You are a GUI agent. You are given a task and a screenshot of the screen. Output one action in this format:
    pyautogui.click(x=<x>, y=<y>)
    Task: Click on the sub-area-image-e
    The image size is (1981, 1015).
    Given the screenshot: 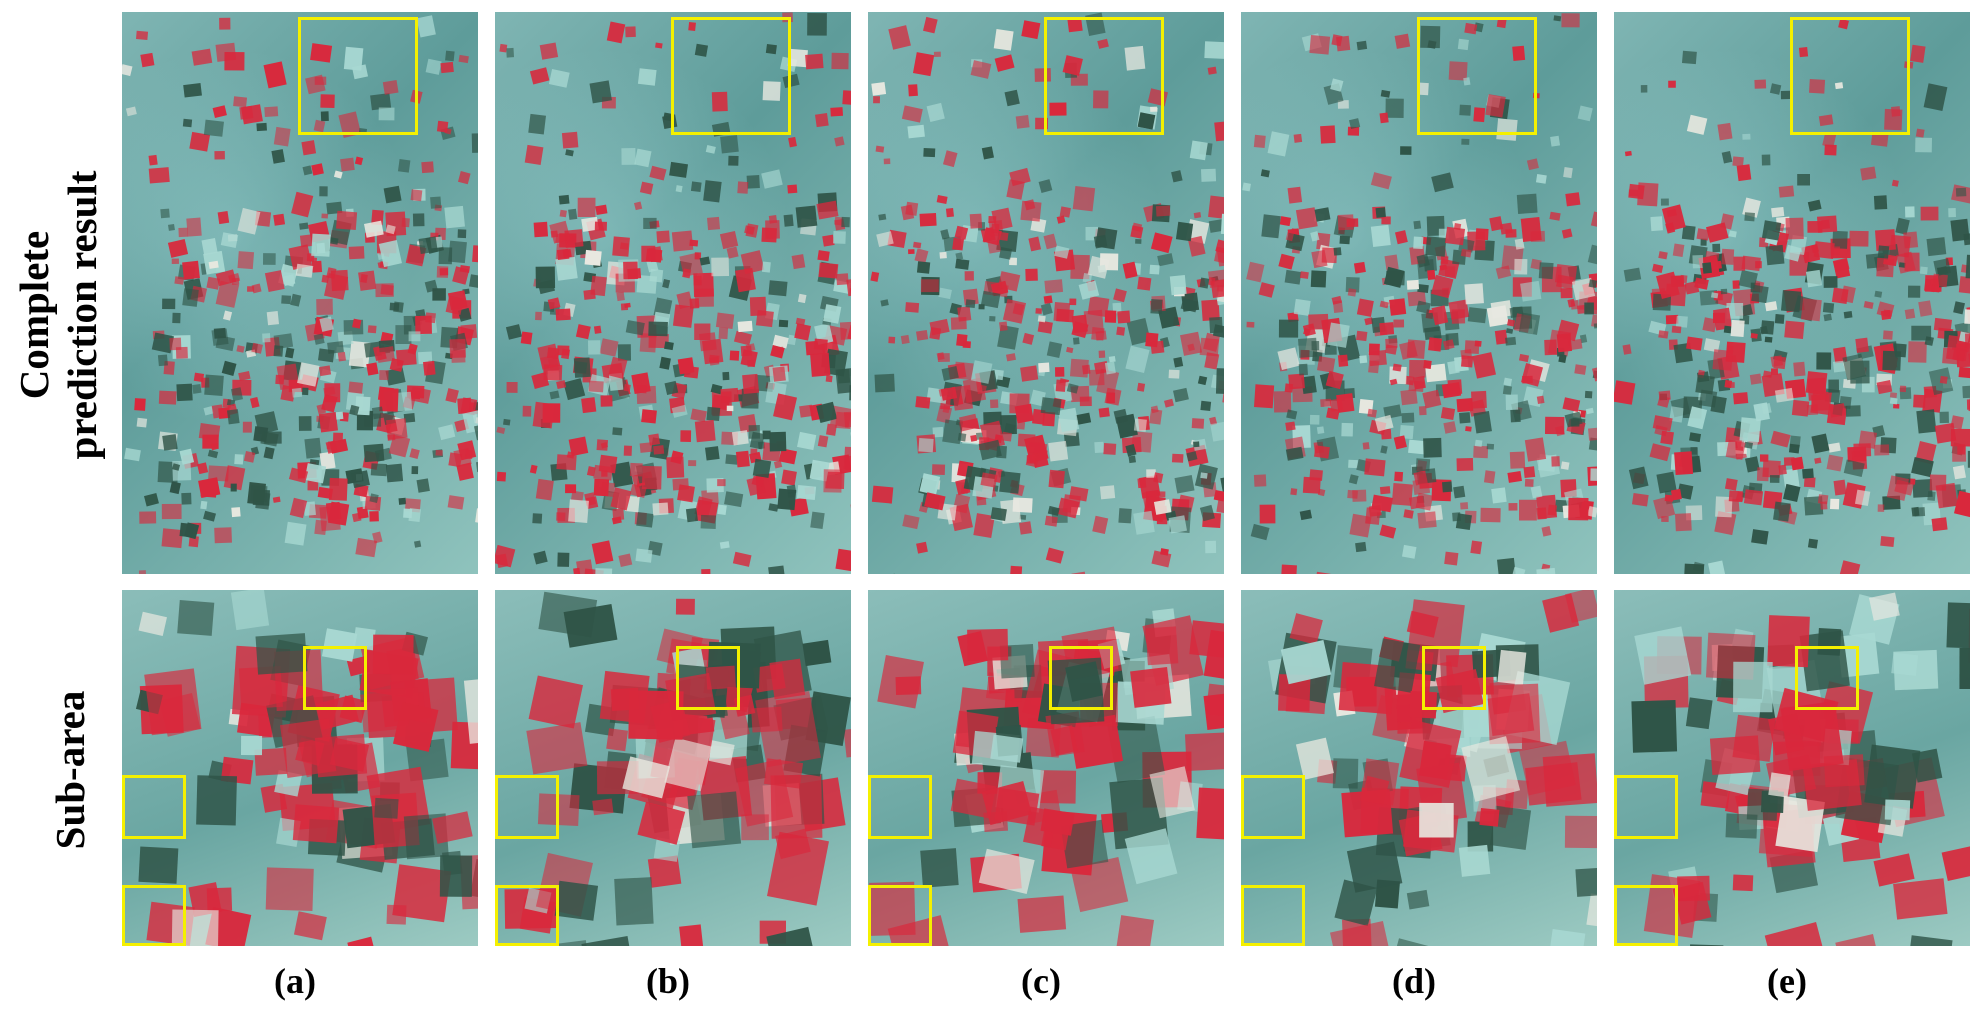 What is the action you would take?
    pyautogui.click(x=1792, y=768)
    